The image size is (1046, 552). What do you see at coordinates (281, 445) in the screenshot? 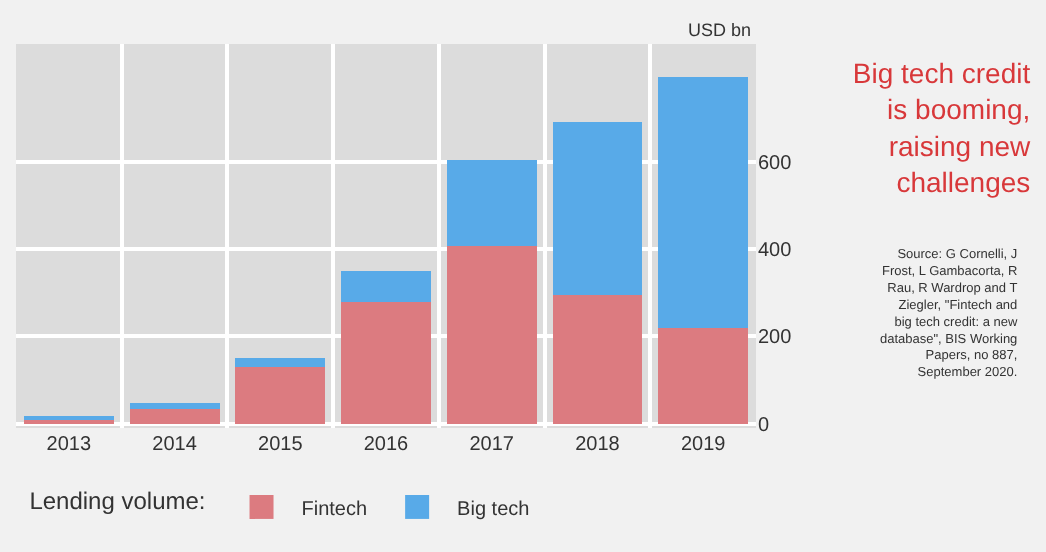
I see `x-tick-label: 2015` at bounding box center [281, 445].